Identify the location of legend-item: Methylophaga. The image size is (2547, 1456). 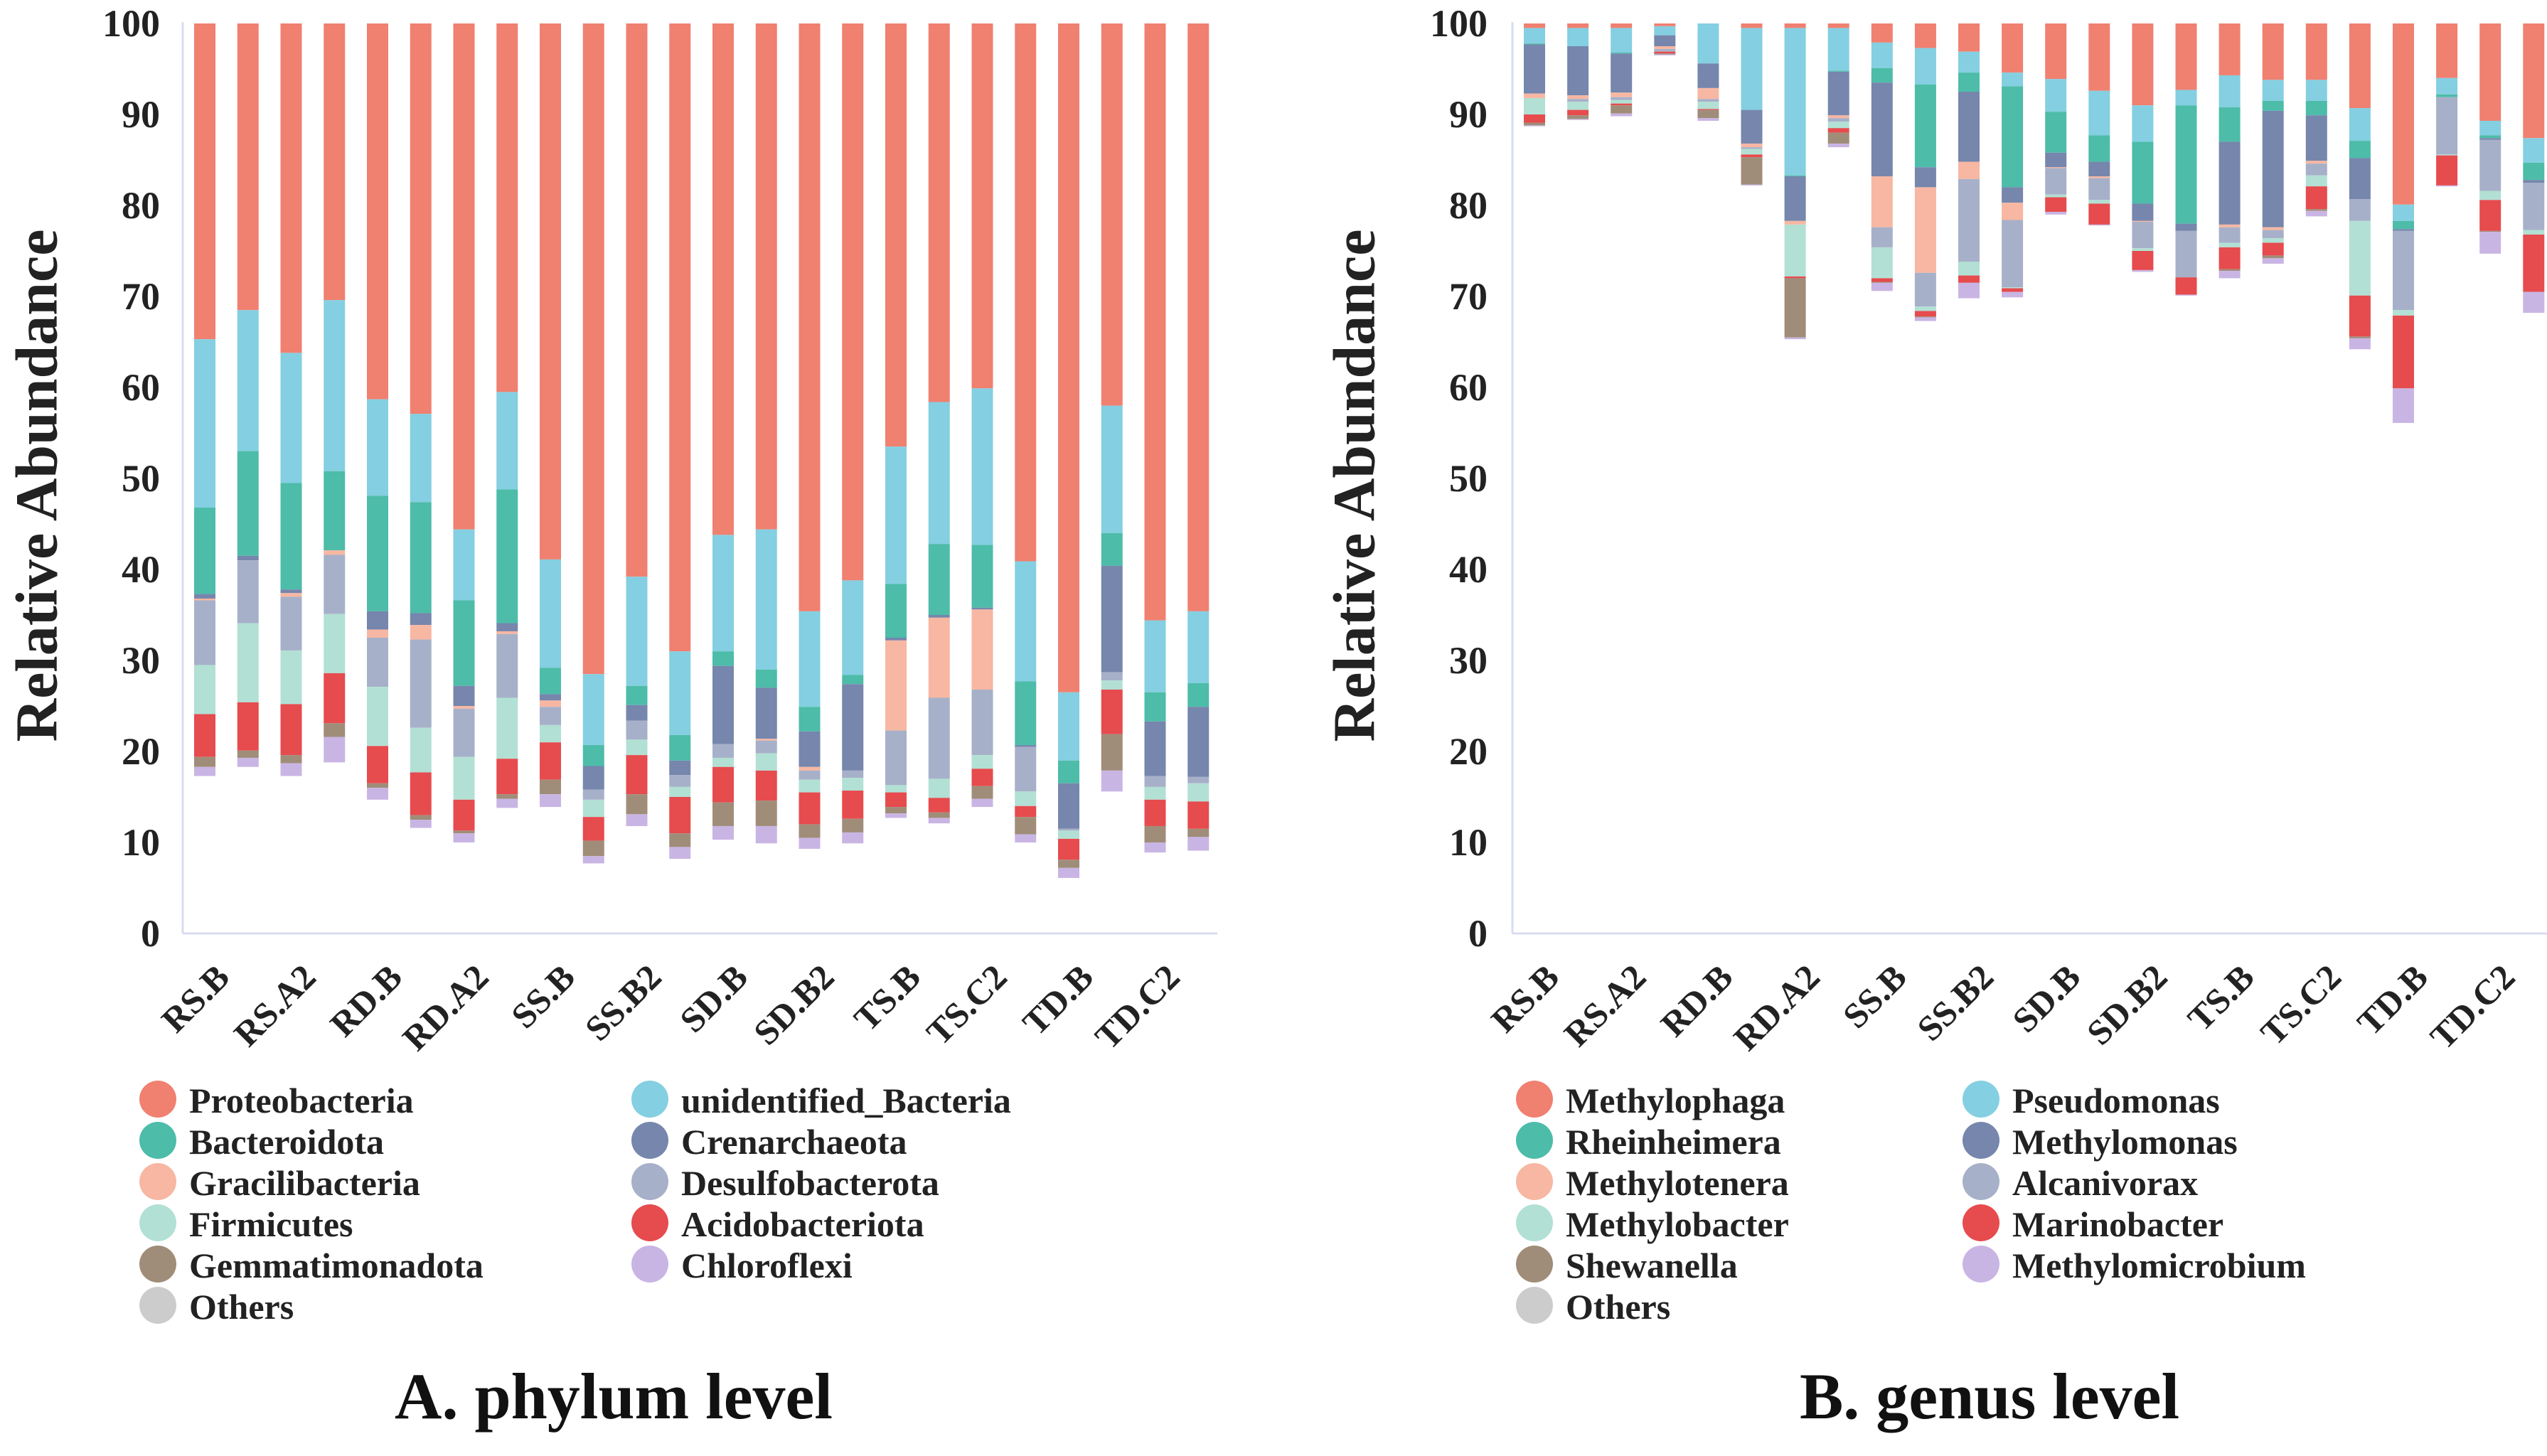
(1651, 1101).